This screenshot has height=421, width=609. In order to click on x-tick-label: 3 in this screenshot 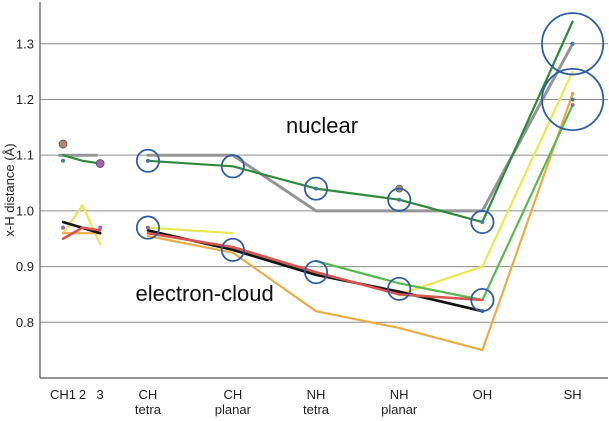, I will do `click(100, 394)`.